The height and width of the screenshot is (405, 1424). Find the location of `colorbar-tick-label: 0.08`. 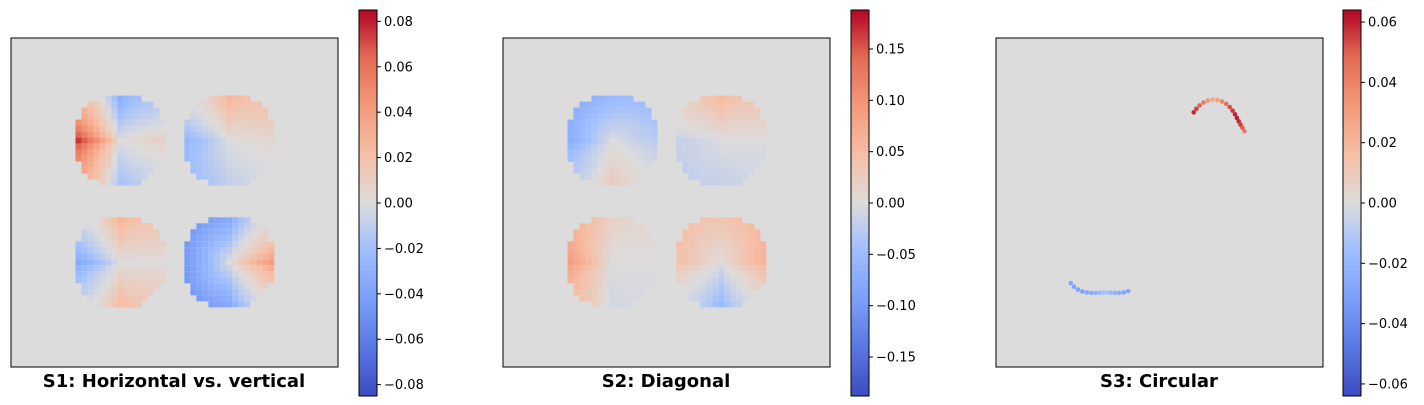

colorbar-tick-label: 0.08 is located at coordinates (398, 22).